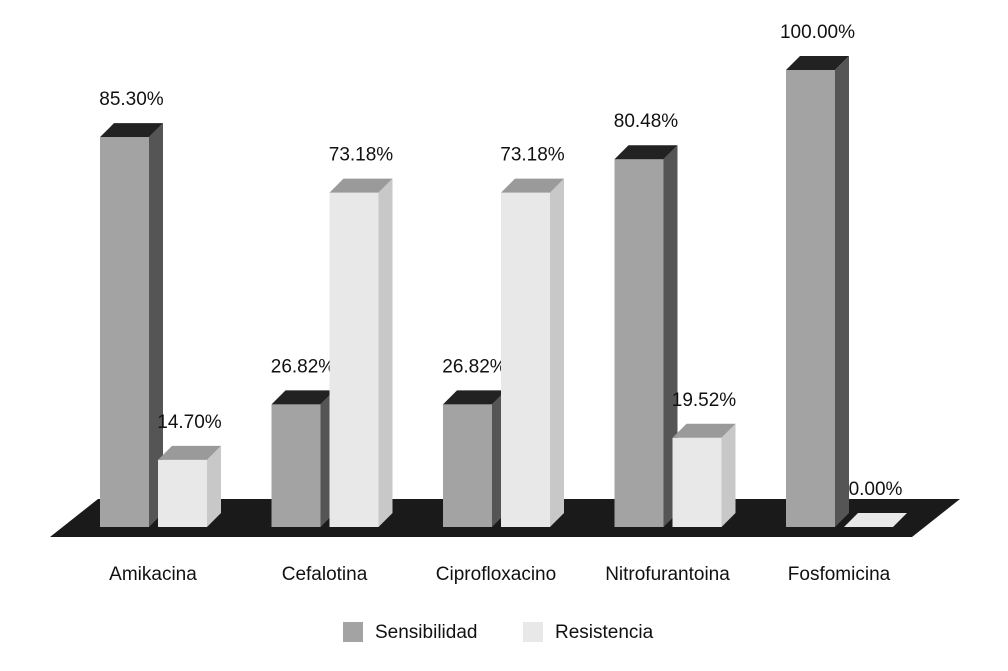 This screenshot has width=1008, height=671. Describe the element at coordinates (839, 574) in the screenshot. I see `x-tick-label: Fosfomicina` at that location.